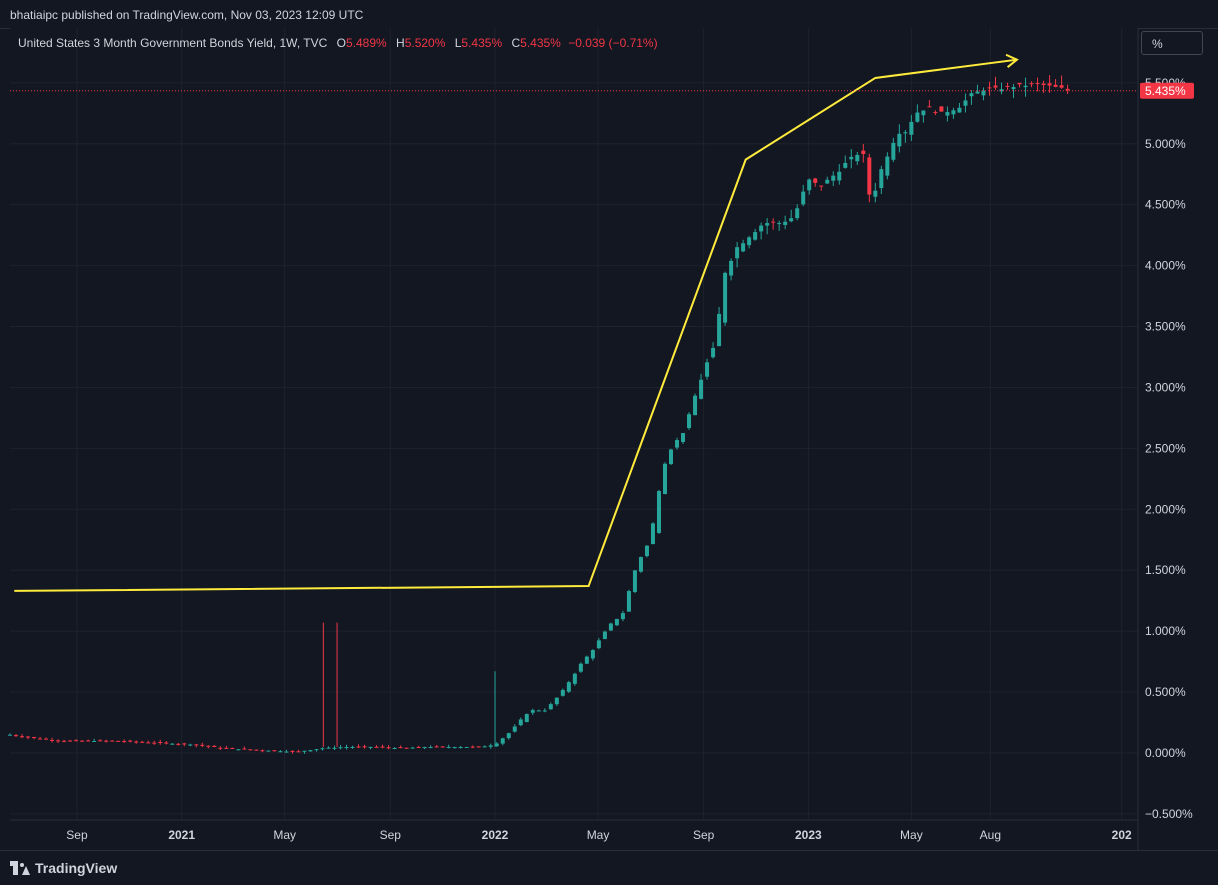 The width and height of the screenshot is (1218, 885). What do you see at coordinates (599, 835) in the screenshot?
I see `x-axis: Sep 2021 May Sep 2022 May Sep 2023 May Aug 202` at bounding box center [599, 835].